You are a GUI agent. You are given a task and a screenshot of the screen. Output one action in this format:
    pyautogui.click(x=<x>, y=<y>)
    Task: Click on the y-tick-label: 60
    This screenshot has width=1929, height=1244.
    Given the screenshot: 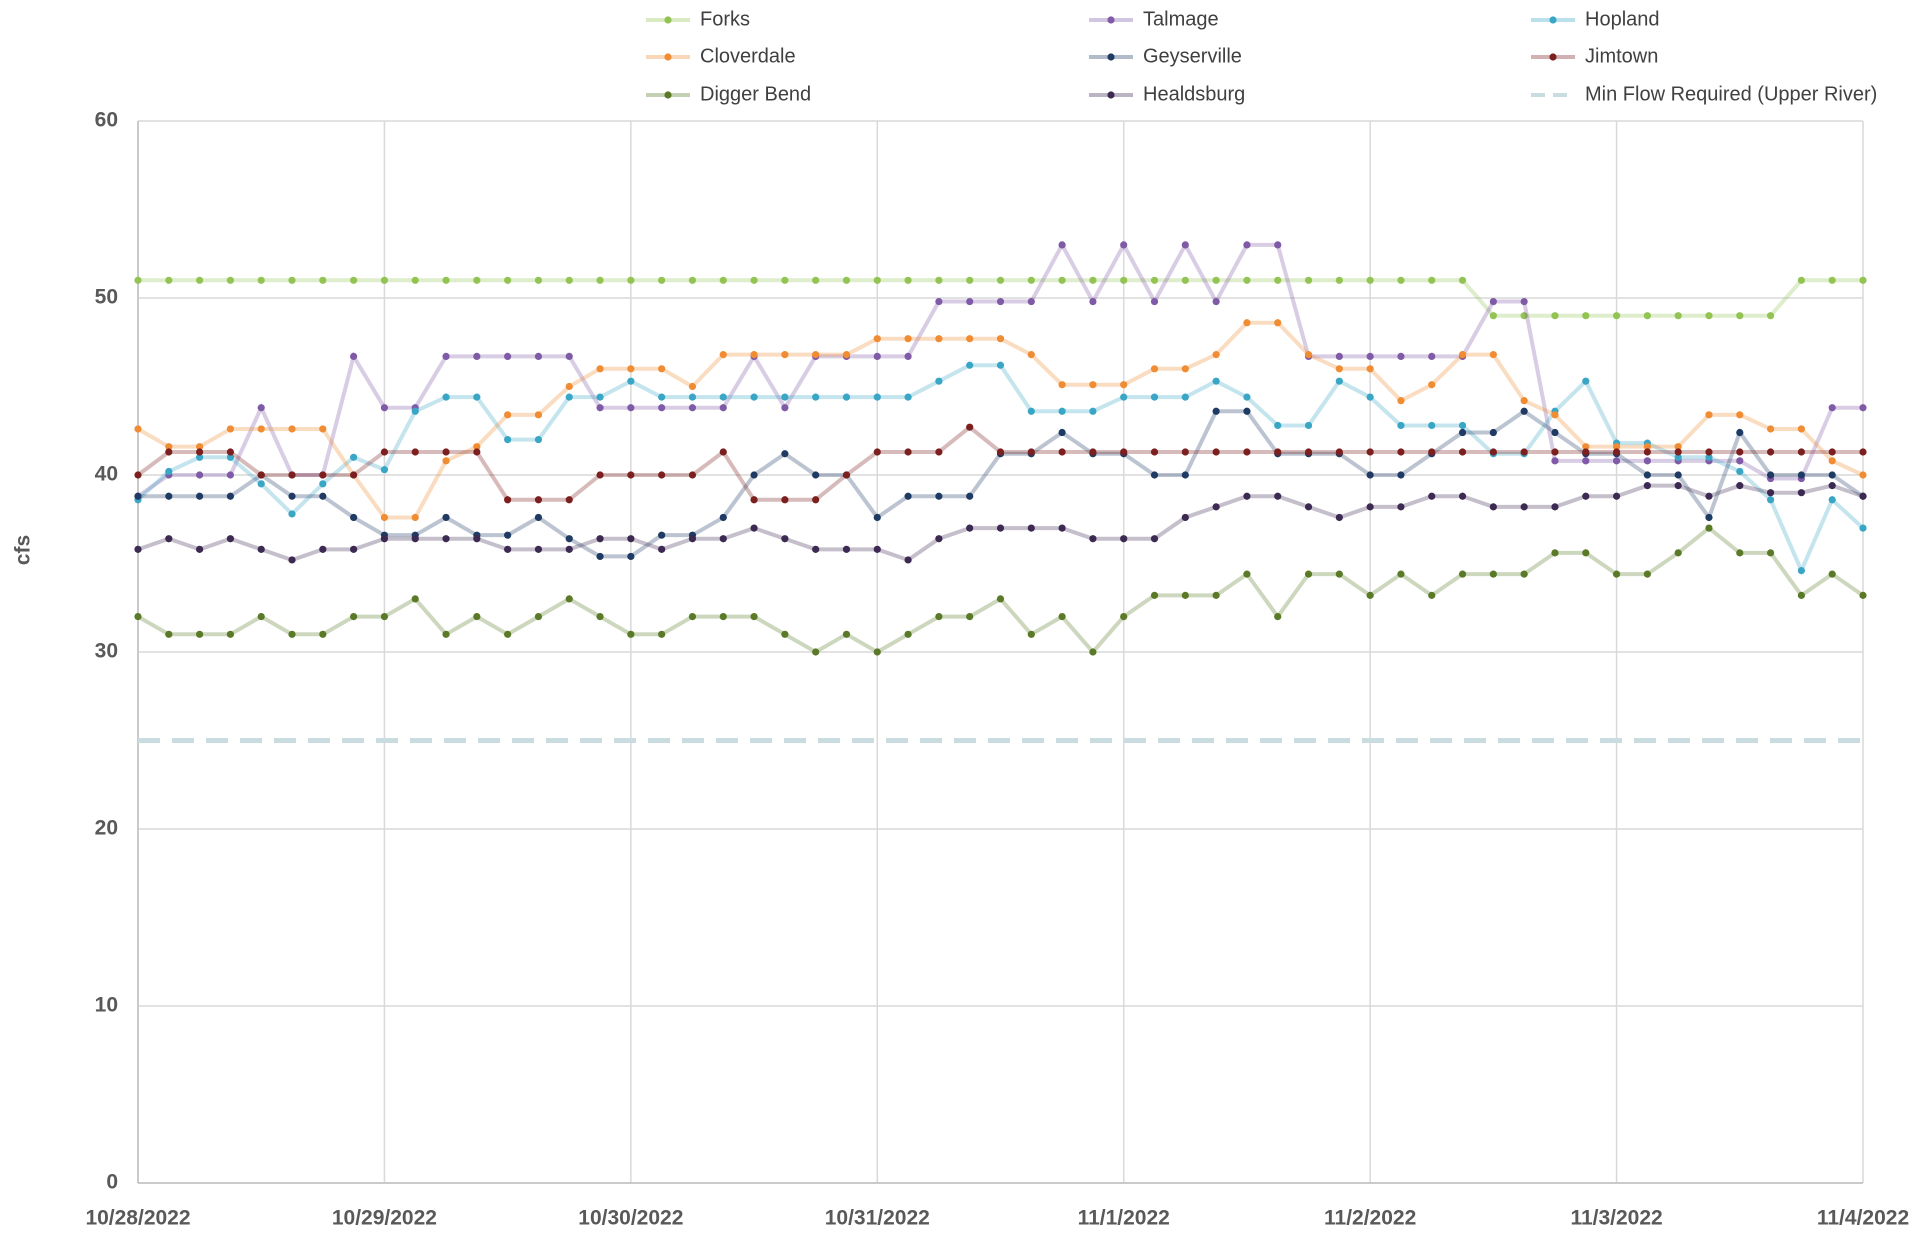 What is the action you would take?
    pyautogui.click(x=106, y=120)
    